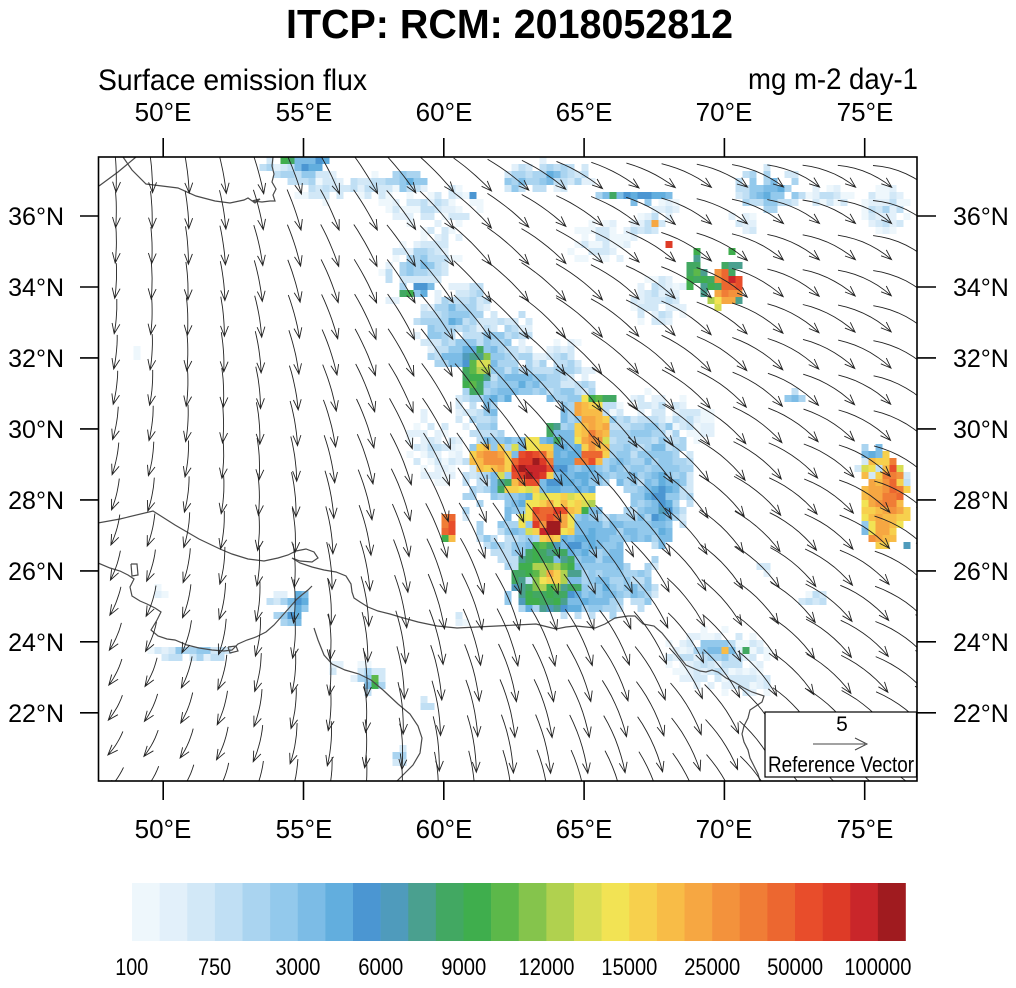  Describe the element at coordinates (297, 967) in the screenshot. I see `svg-text: 3000` at that location.